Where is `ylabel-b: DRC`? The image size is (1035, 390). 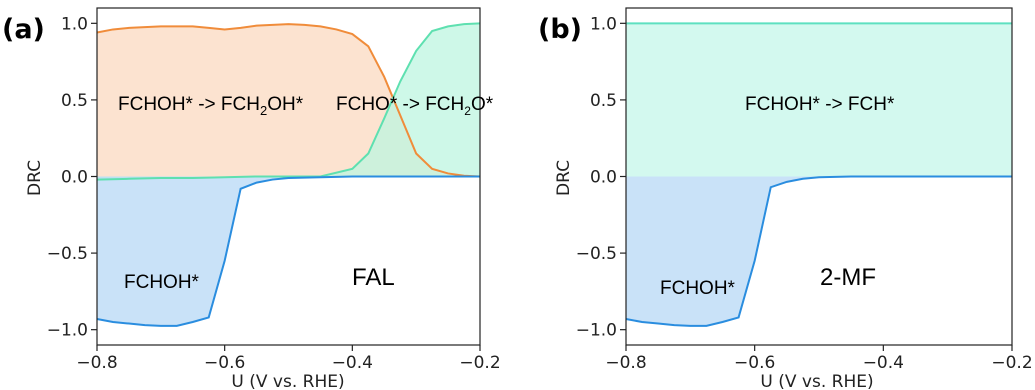 ylabel-b: DRC is located at coordinates (564, 178).